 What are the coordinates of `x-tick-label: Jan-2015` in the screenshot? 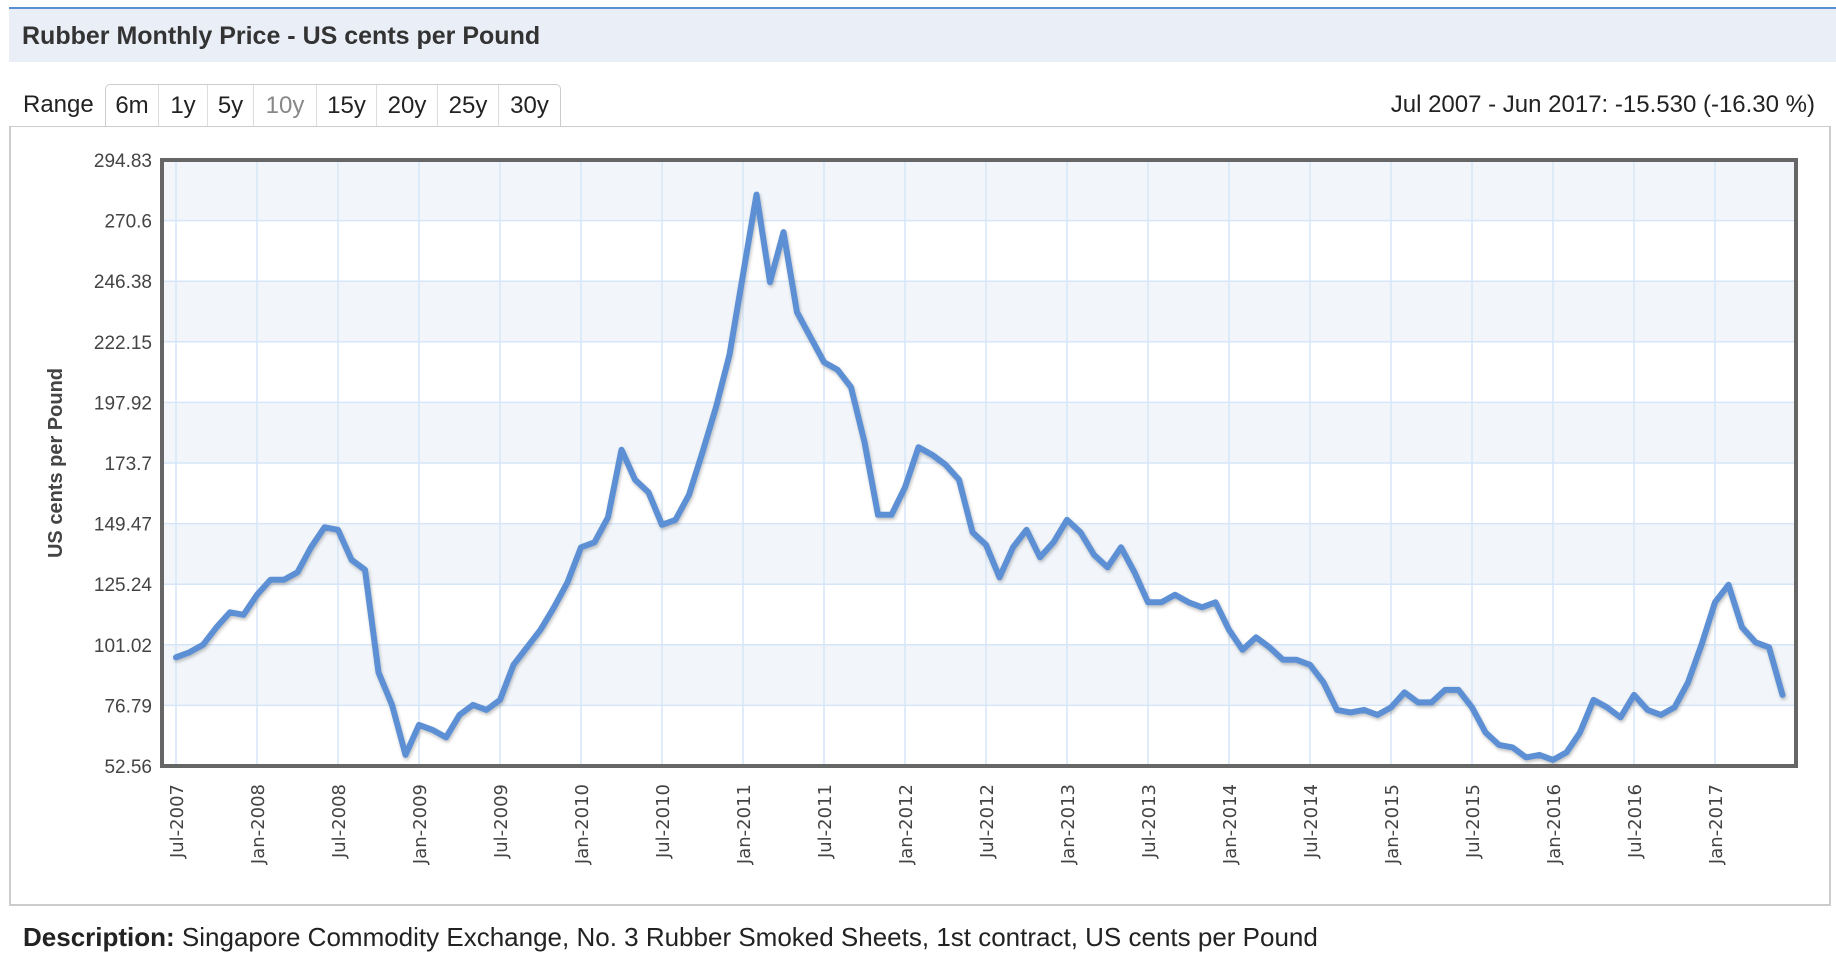 It's located at (1392, 824).